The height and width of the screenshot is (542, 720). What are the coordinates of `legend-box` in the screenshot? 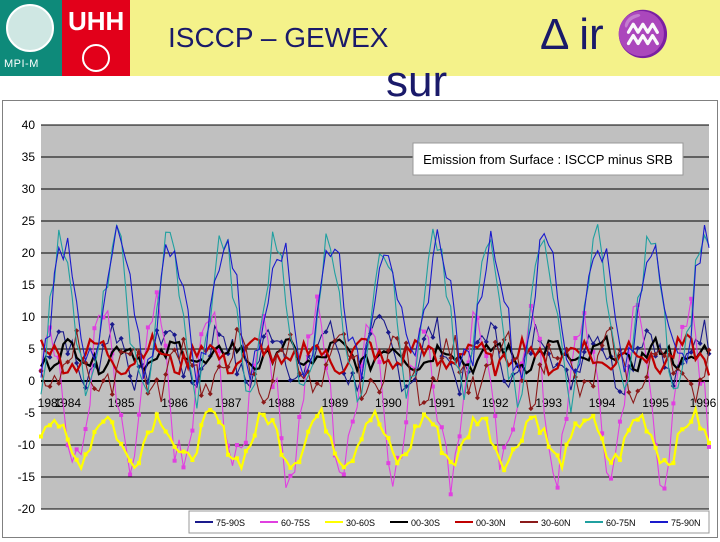 It's located at (449, 522).